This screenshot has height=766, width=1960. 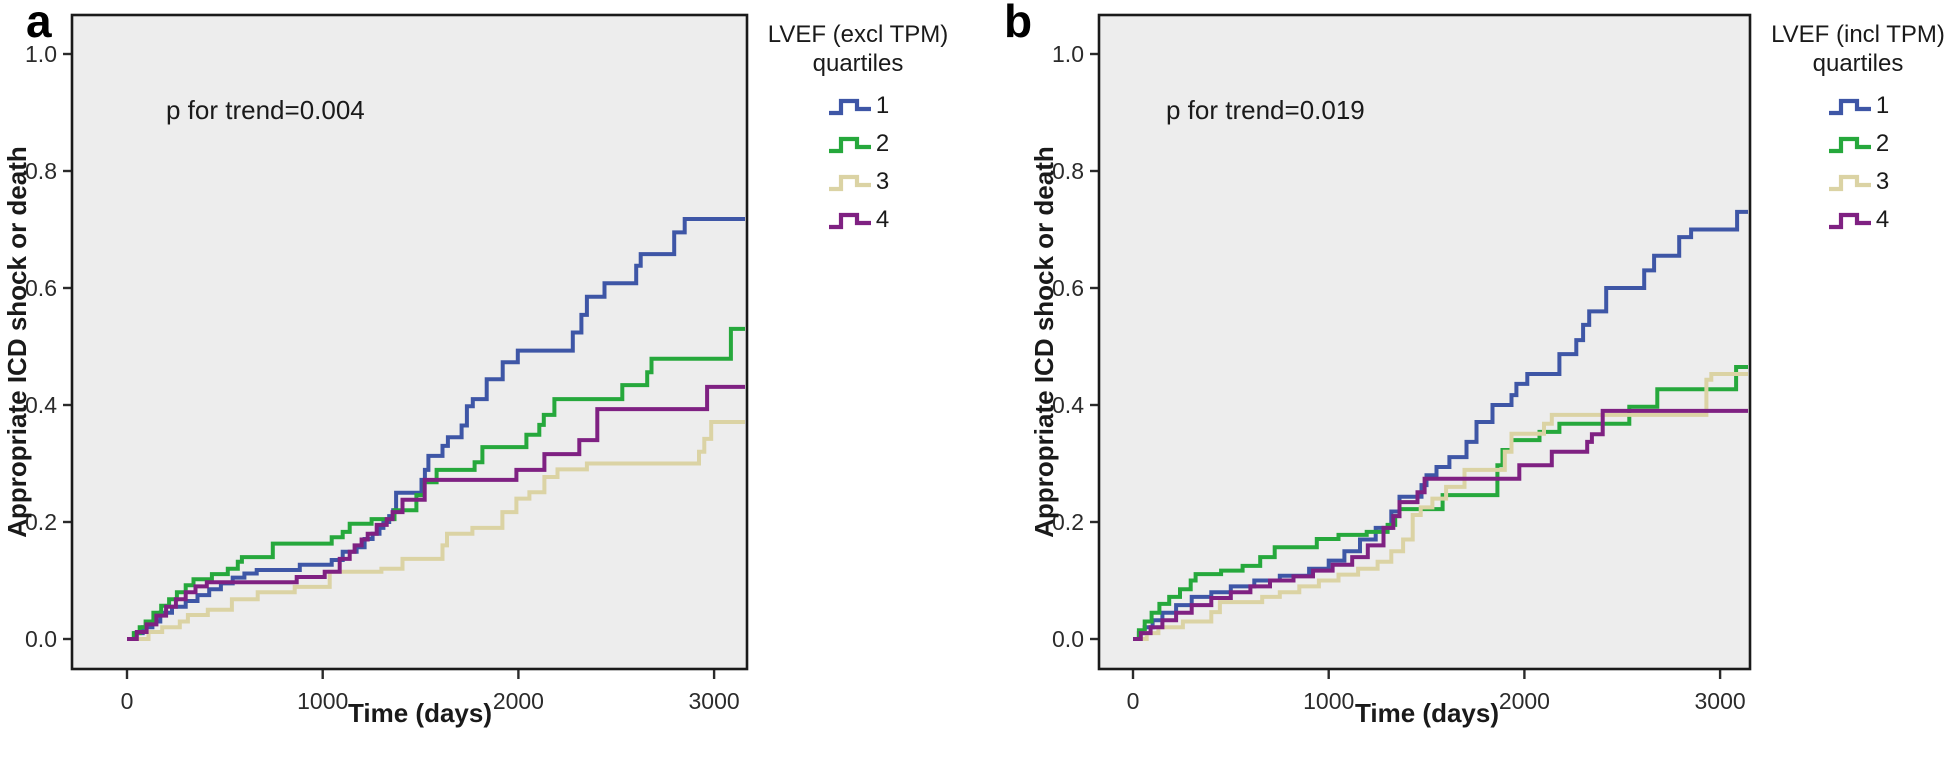 What do you see at coordinates (858, 34) in the screenshot?
I see `panel-a-legend-title-line1: LVEF (excl TPM)` at bounding box center [858, 34].